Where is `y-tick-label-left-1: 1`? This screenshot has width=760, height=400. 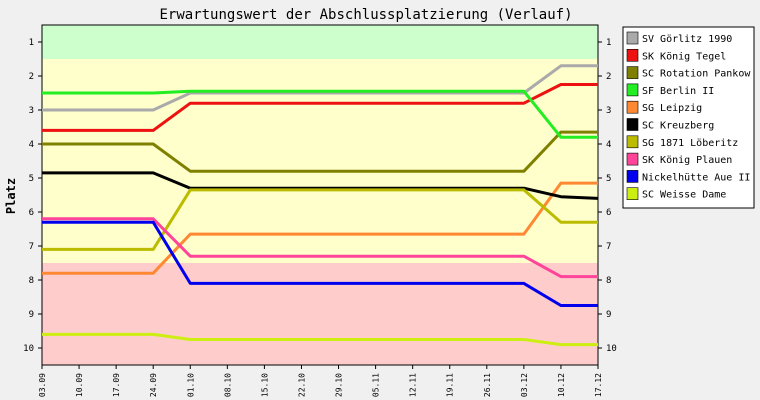
y-tick-label-left-1: 1 is located at coordinates (31, 43).